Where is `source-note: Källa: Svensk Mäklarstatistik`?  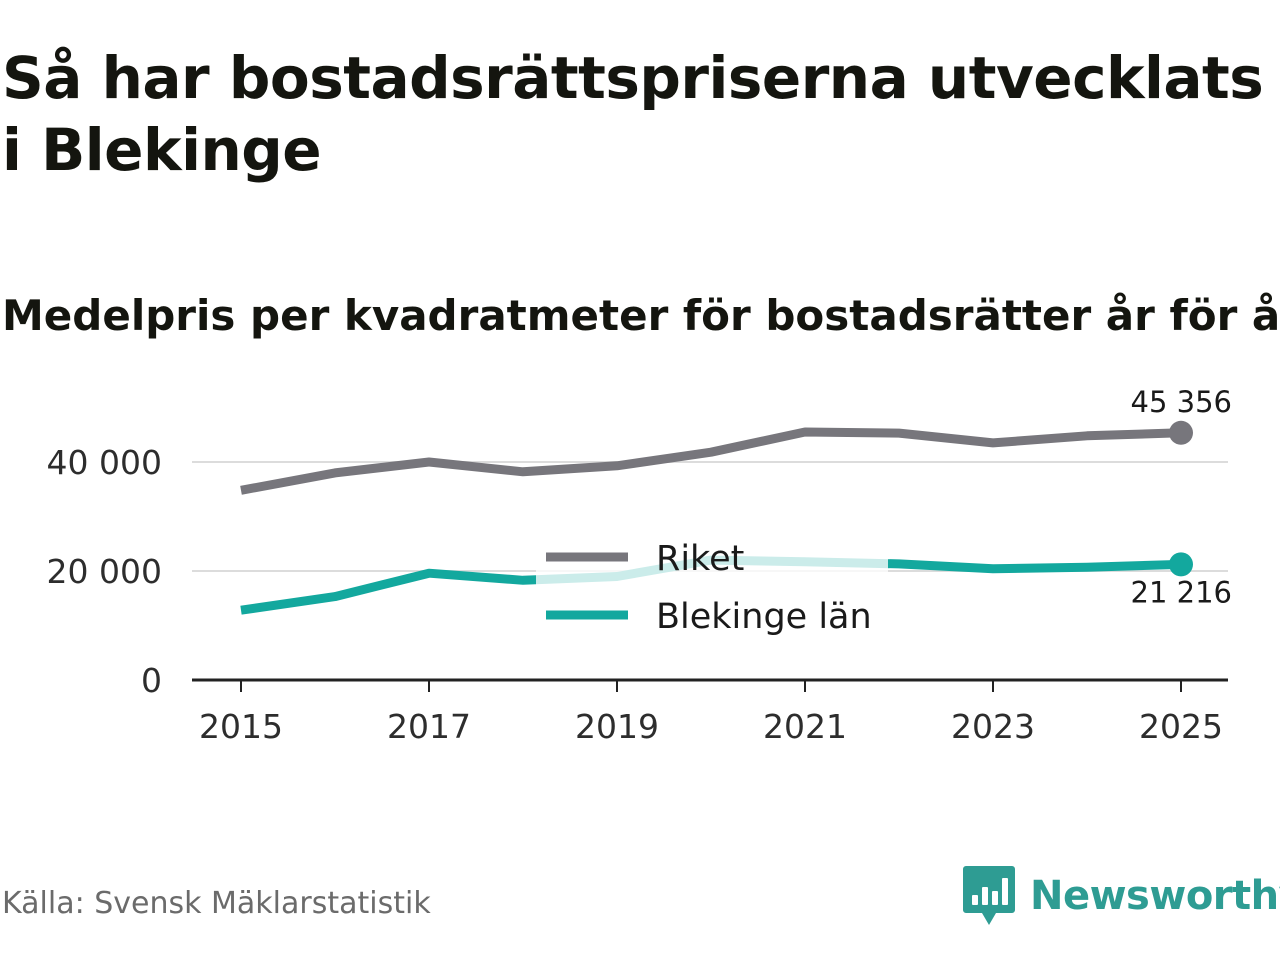
source-note: Källa: Svensk Mäklarstatistik is located at coordinates (216, 903).